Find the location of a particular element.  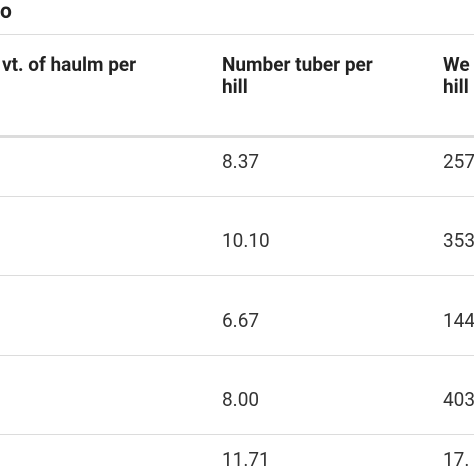

table-cell: 6.67 is located at coordinates (241, 320).